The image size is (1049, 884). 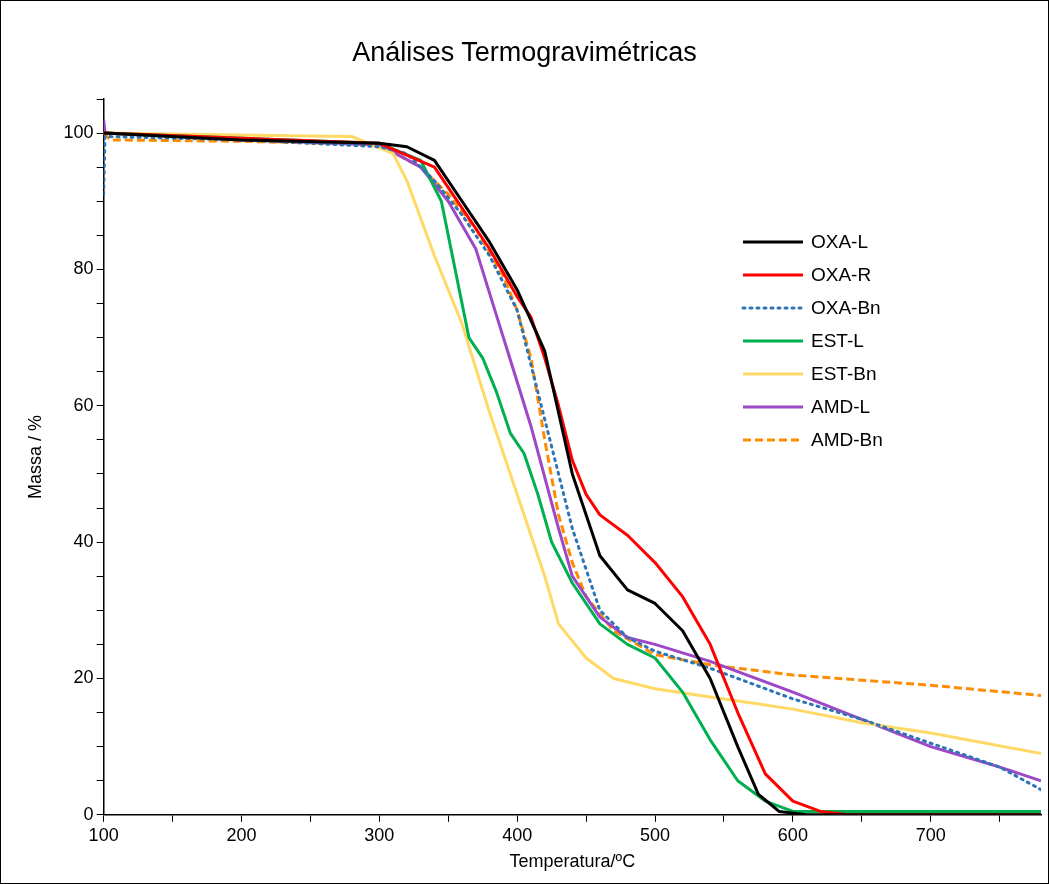 What do you see at coordinates (88, 813) in the screenshot?
I see `y-tick-label: 0` at bounding box center [88, 813].